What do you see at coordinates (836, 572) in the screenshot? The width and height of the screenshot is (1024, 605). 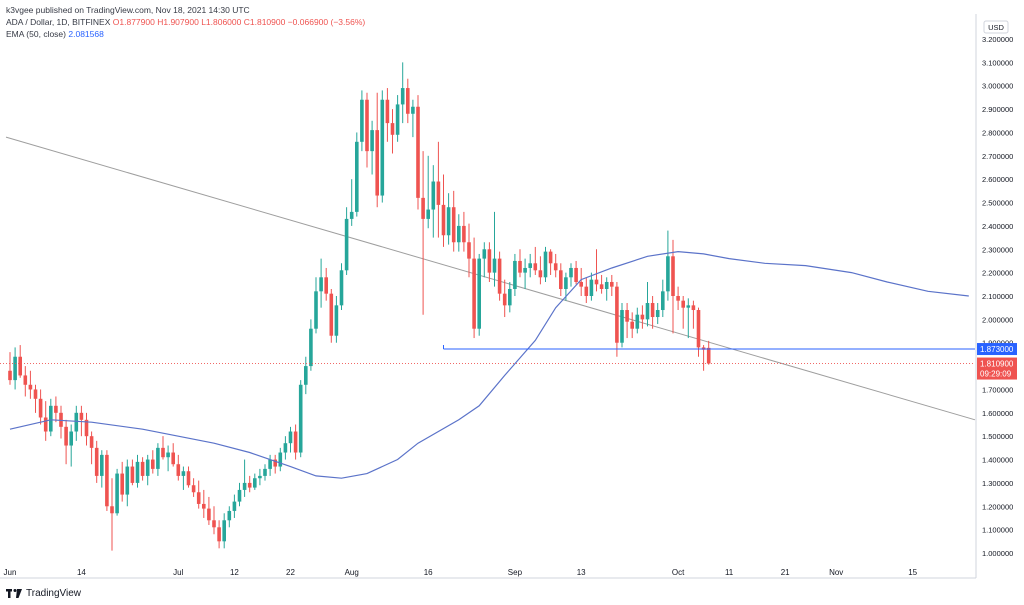 I see `x-tick-label: Nov` at bounding box center [836, 572].